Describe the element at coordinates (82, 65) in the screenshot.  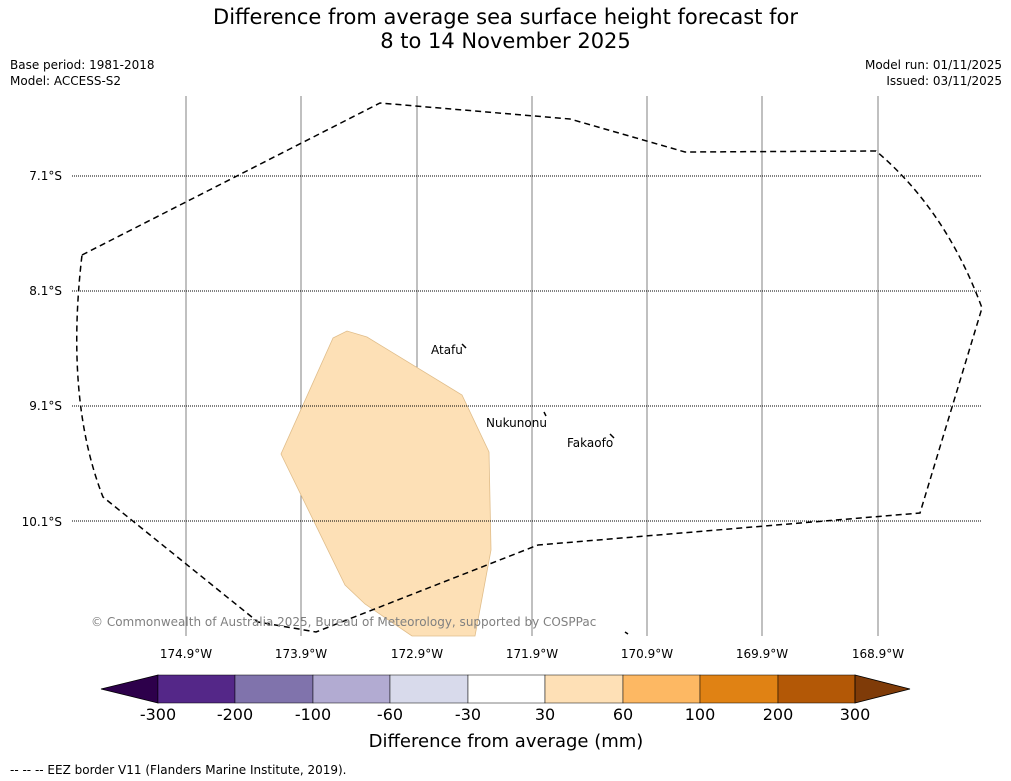
I see `base-period: Base period: 1981-2018` at that location.